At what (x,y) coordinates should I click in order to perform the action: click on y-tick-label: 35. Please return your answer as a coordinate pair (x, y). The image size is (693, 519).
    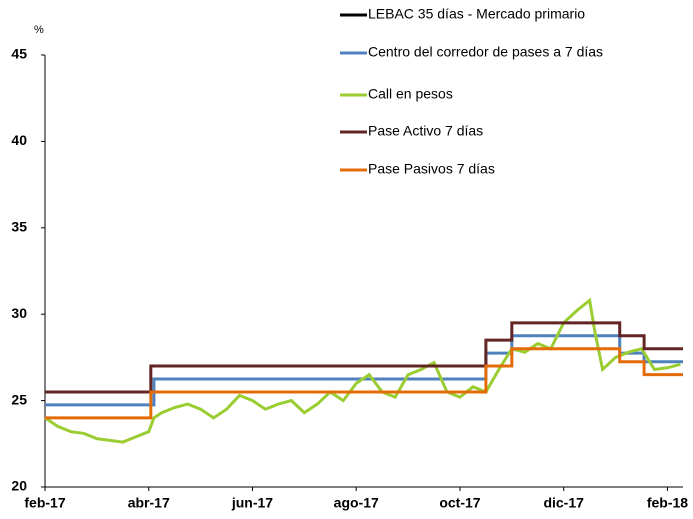
    Looking at the image, I should click on (19, 227).